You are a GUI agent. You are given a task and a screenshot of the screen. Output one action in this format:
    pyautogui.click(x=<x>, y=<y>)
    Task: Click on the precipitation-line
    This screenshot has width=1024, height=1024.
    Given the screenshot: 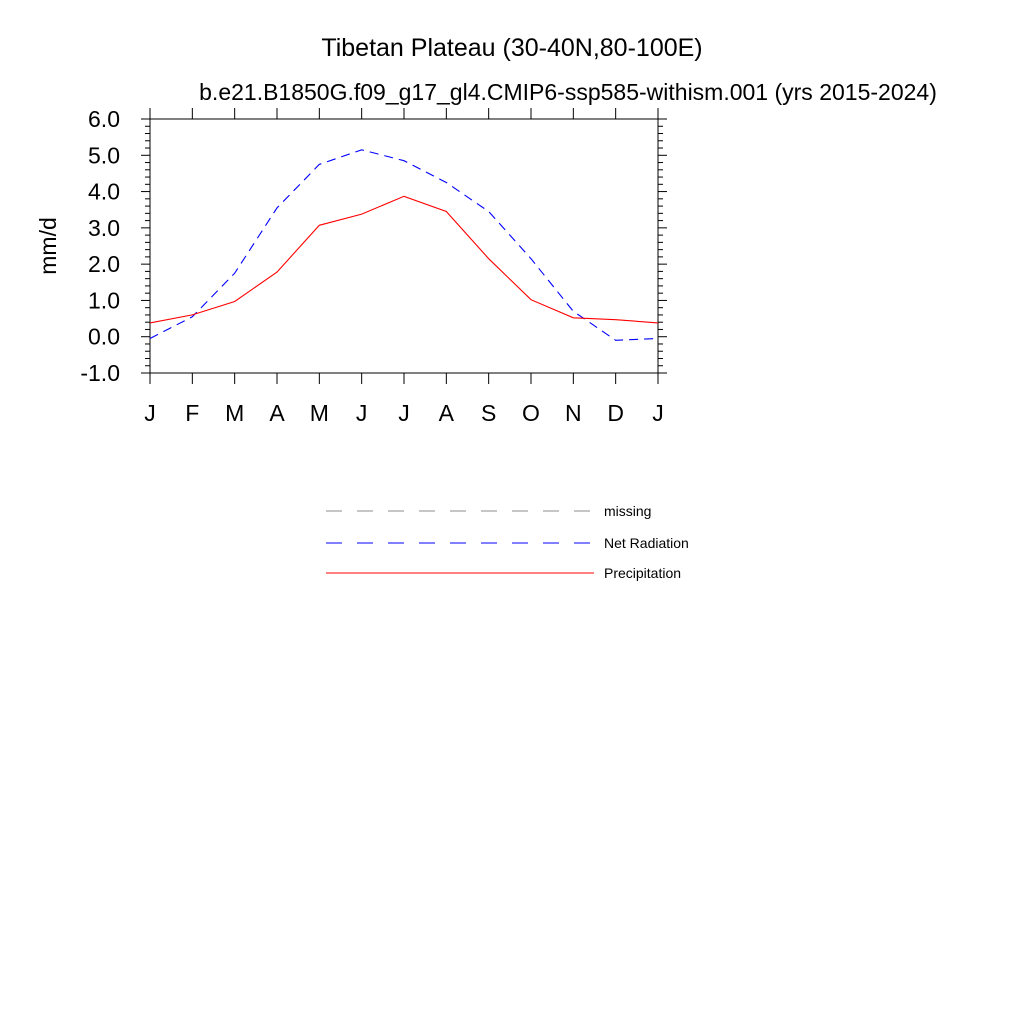 What is the action you would take?
    pyautogui.click(x=404, y=259)
    